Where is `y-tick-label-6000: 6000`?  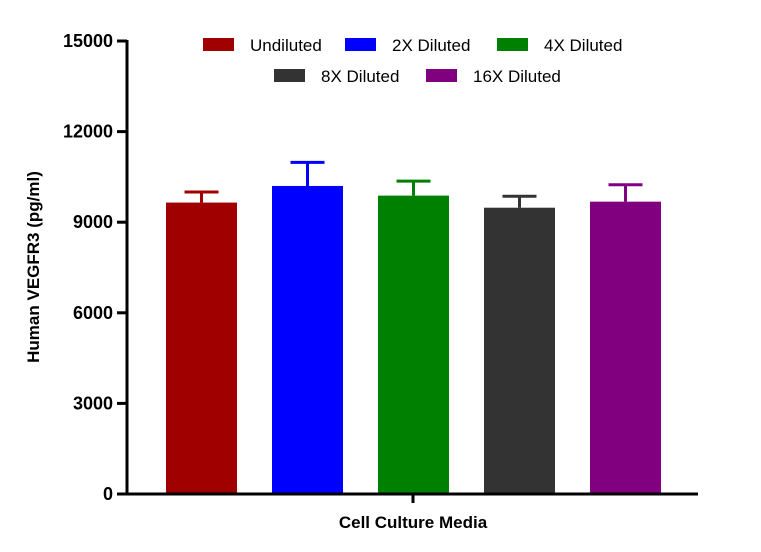 y-tick-label-6000: 6000 is located at coordinates (93, 313).